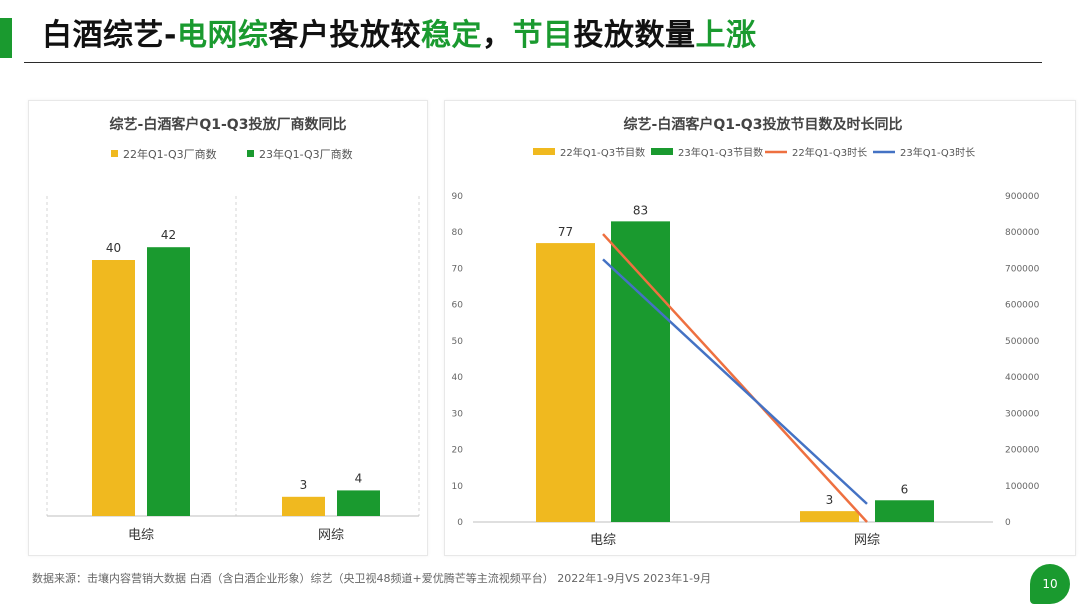 The height and width of the screenshot is (608, 1080). Describe the element at coordinates (344, 35) in the screenshot. I see `title-segment: 客户投放较` at that location.